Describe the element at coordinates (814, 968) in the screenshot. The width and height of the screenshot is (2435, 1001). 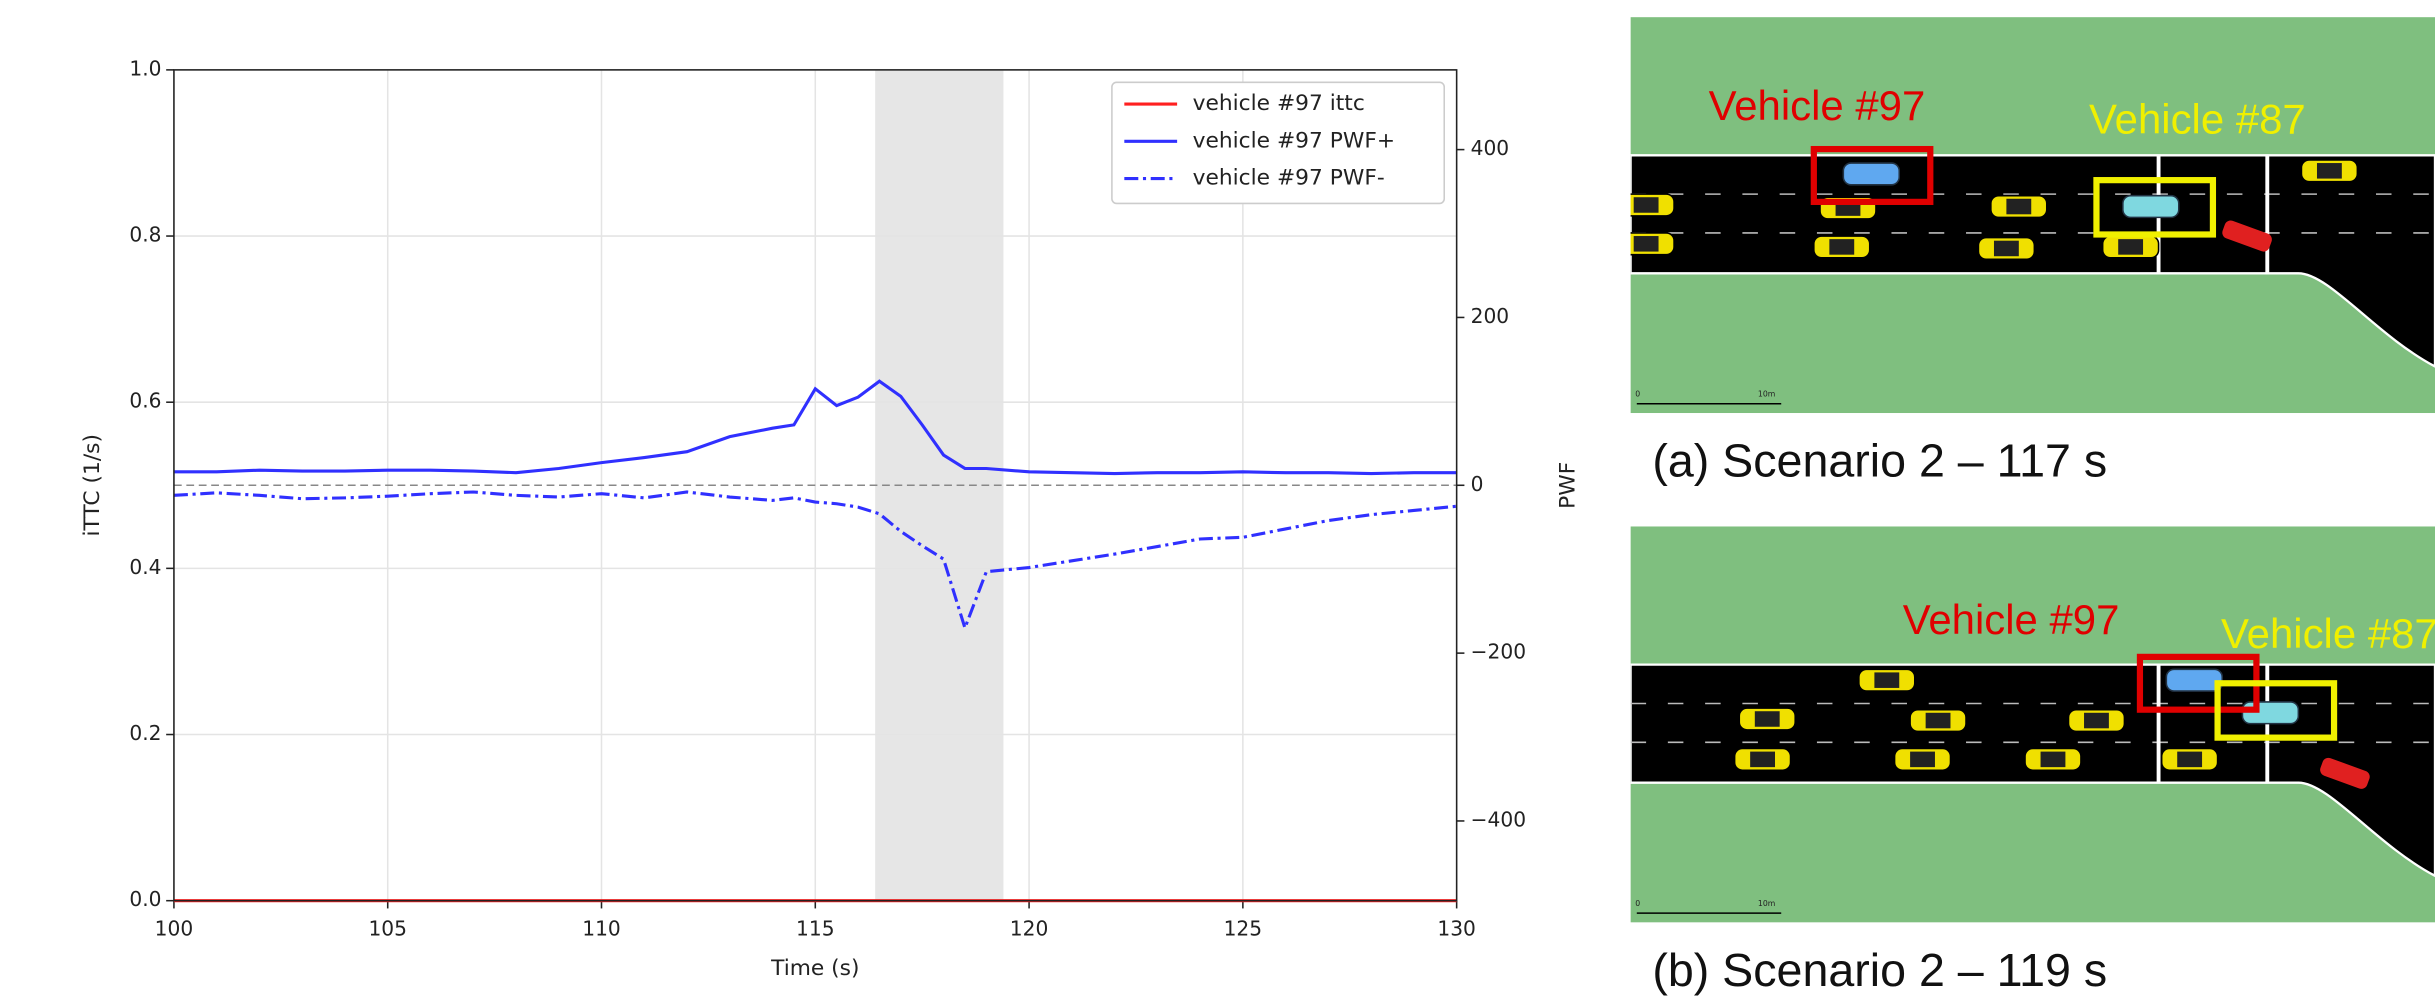
I see `x-axis-label: Time (s)` at that location.